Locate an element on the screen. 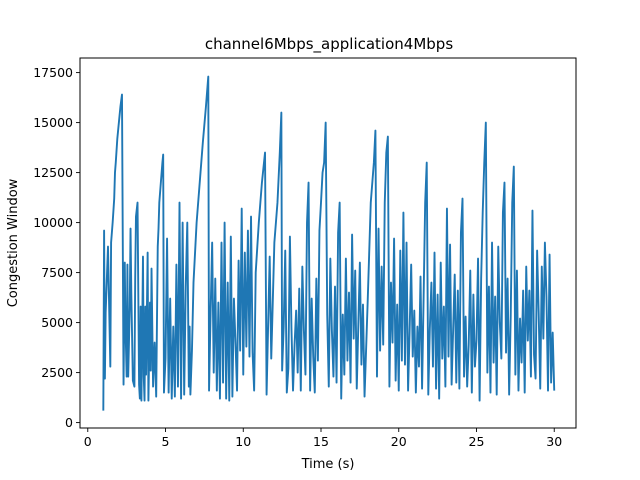 Image resolution: width=640 pixels, height=480 pixels. x-tick-label: 30 is located at coordinates (554, 441).